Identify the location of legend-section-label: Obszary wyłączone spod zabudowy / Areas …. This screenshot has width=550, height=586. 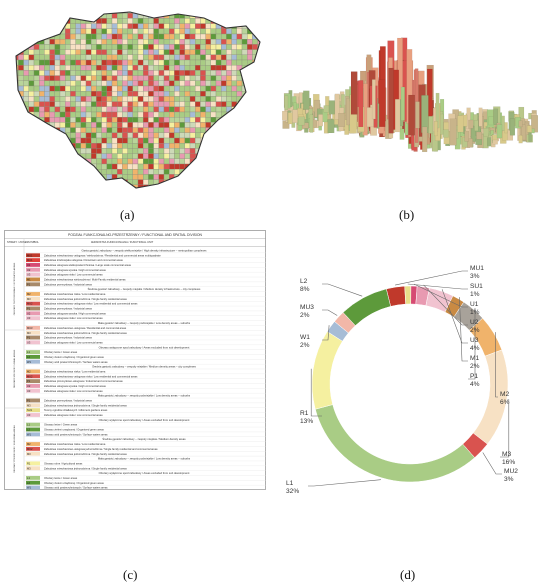
(144, 473).